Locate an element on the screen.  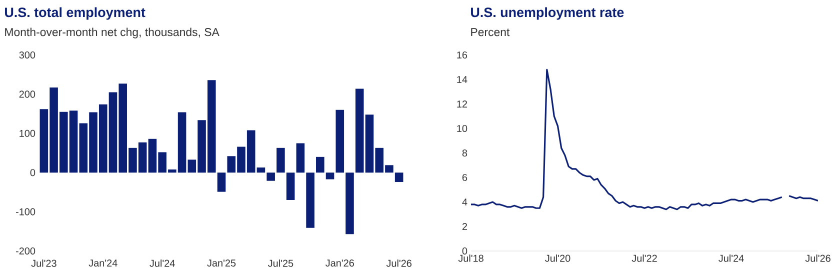
y-tick-label: 16 is located at coordinates (462, 55).